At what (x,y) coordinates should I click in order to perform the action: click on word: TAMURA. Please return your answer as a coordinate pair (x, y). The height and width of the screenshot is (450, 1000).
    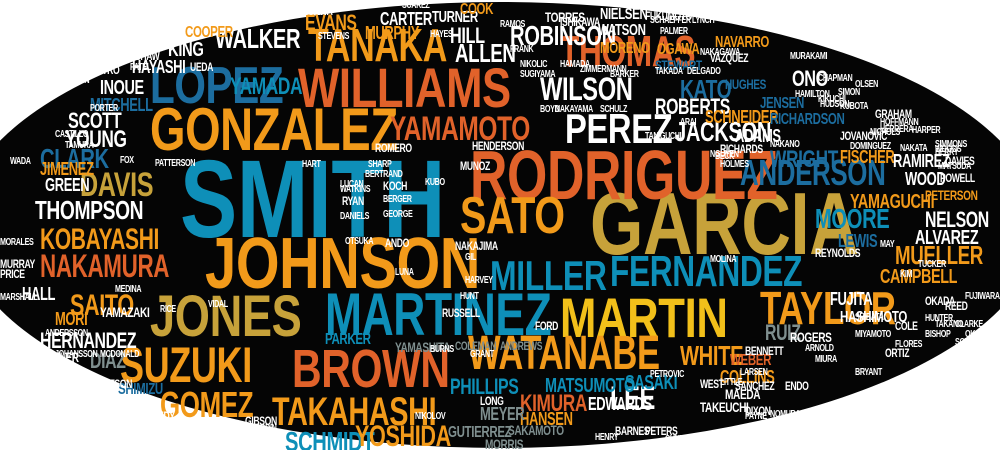
    Looking at the image, I should click on (79, 145).